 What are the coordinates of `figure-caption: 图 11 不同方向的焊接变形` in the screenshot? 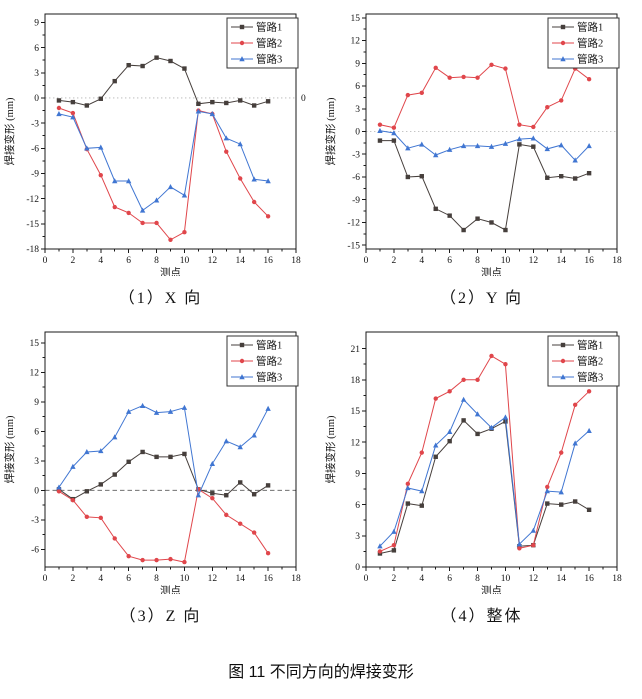 It's located at (321, 672).